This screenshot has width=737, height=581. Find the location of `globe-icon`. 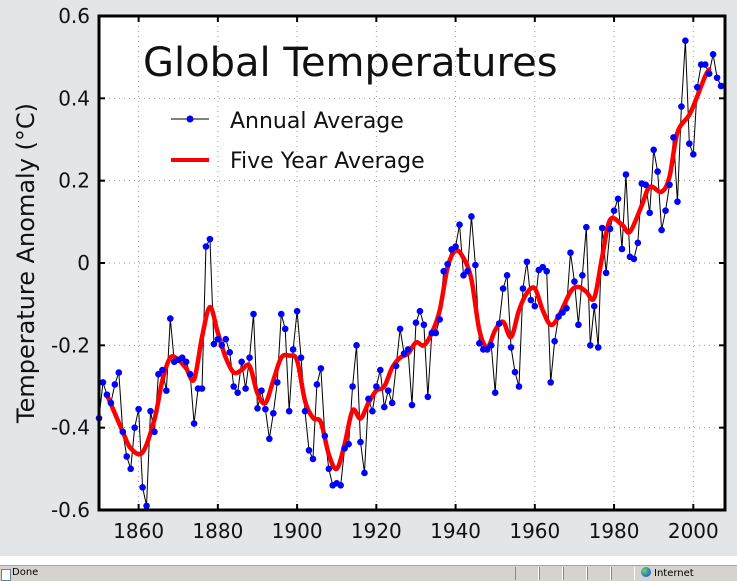

globe-icon is located at coordinates (646, 572).